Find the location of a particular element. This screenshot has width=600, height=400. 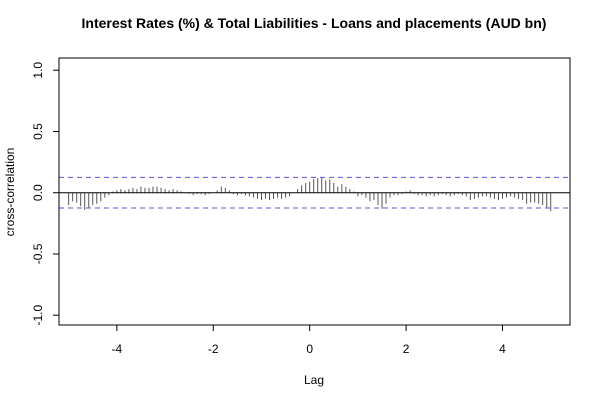

x-tick-label: 4 is located at coordinates (502, 349).